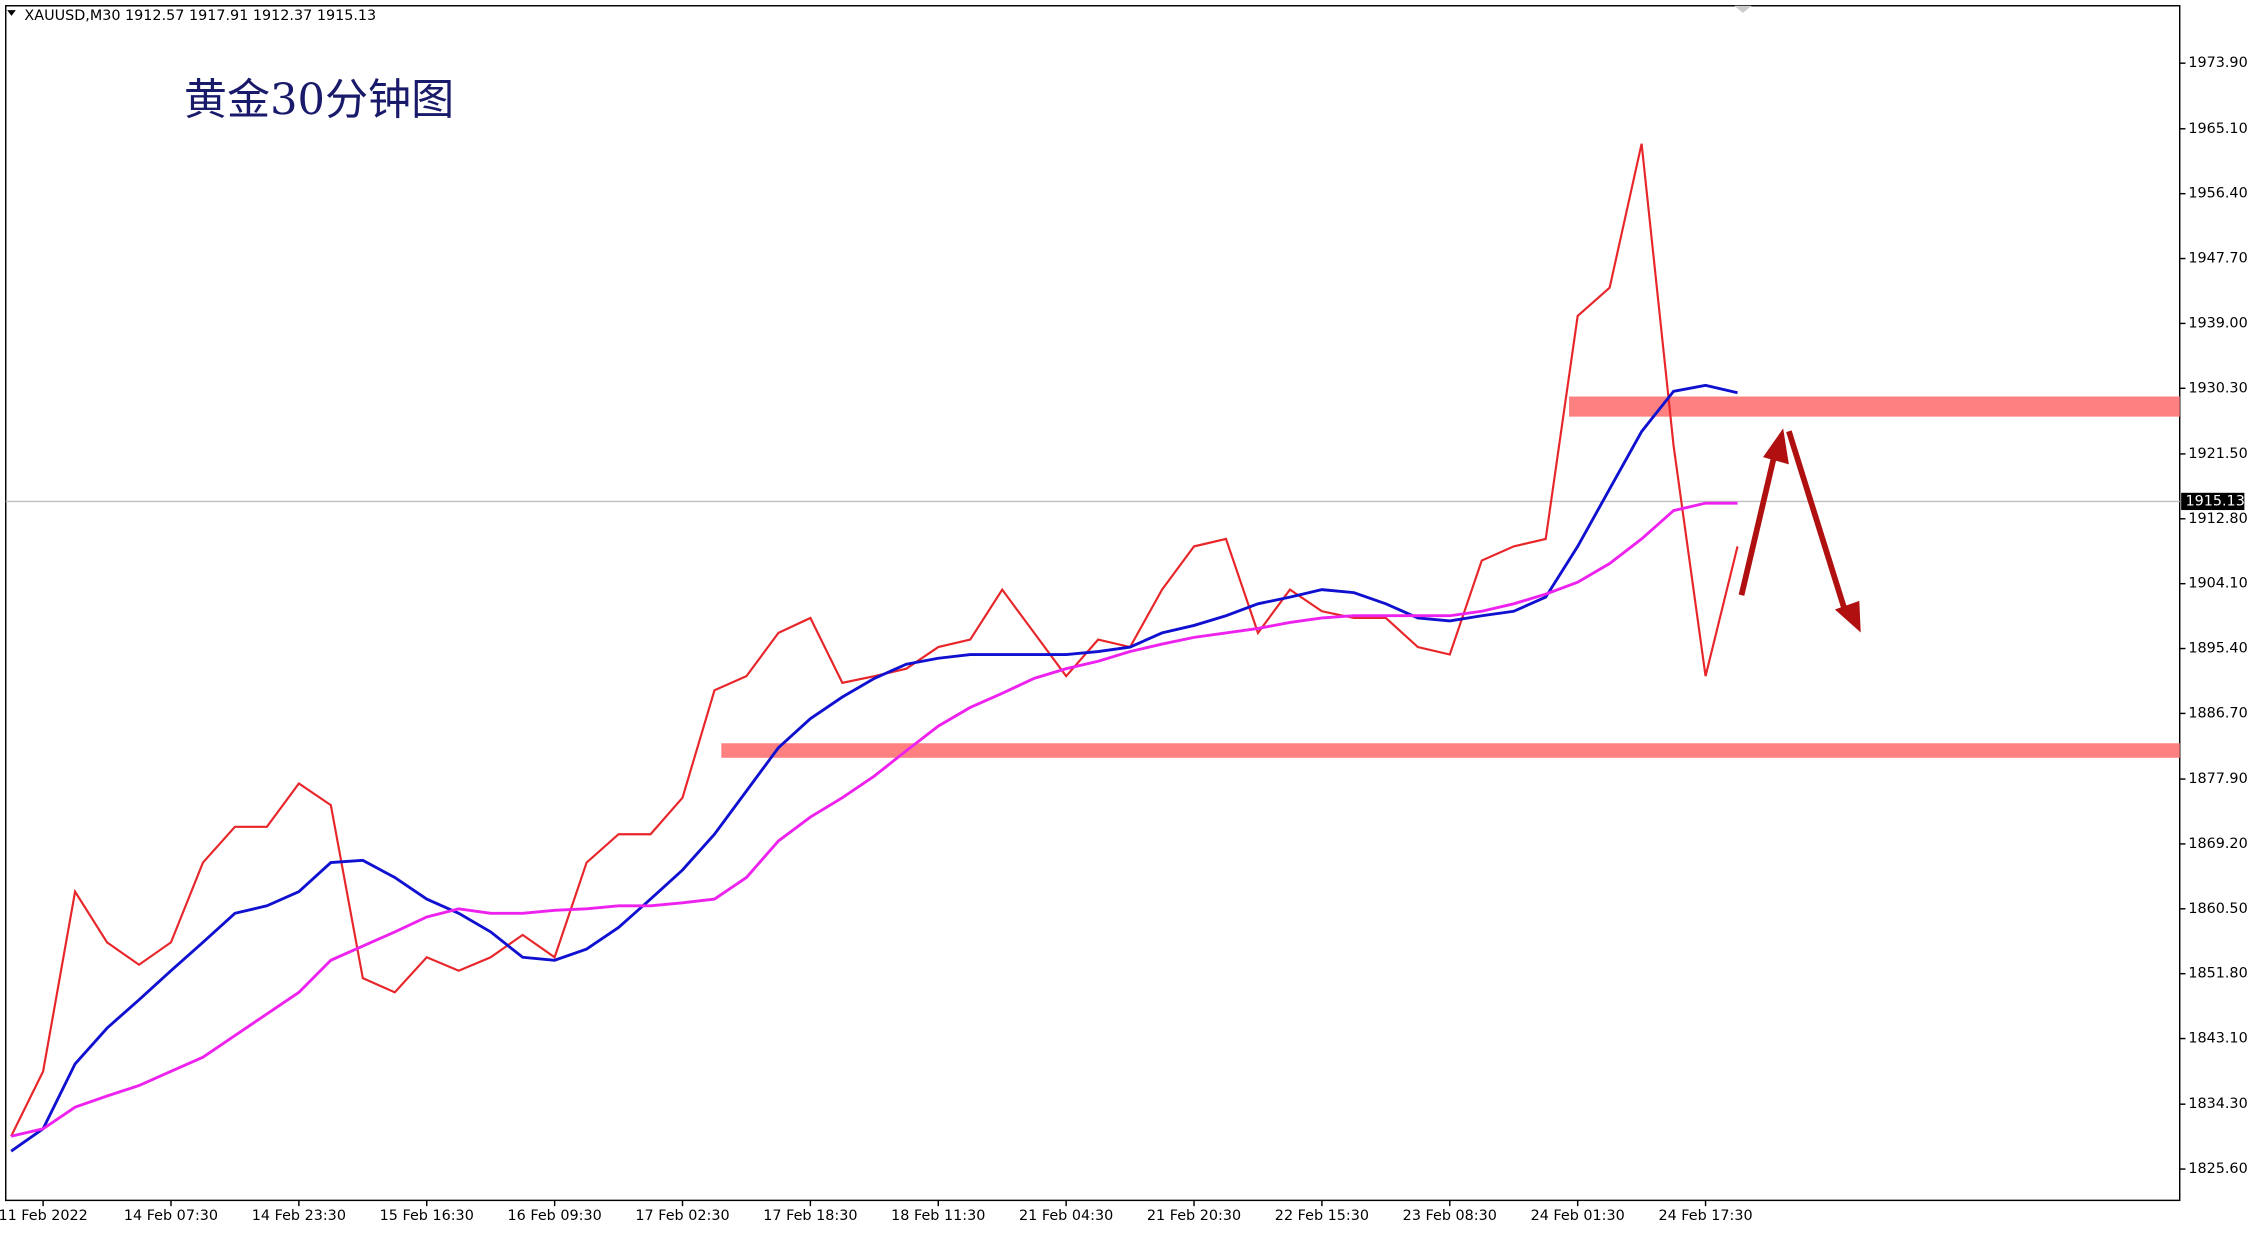 Image resolution: width=2253 pixels, height=1236 pixels. What do you see at coordinates (2217, 649) in the screenshot?
I see `y-tick-label: 1895.40` at bounding box center [2217, 649].